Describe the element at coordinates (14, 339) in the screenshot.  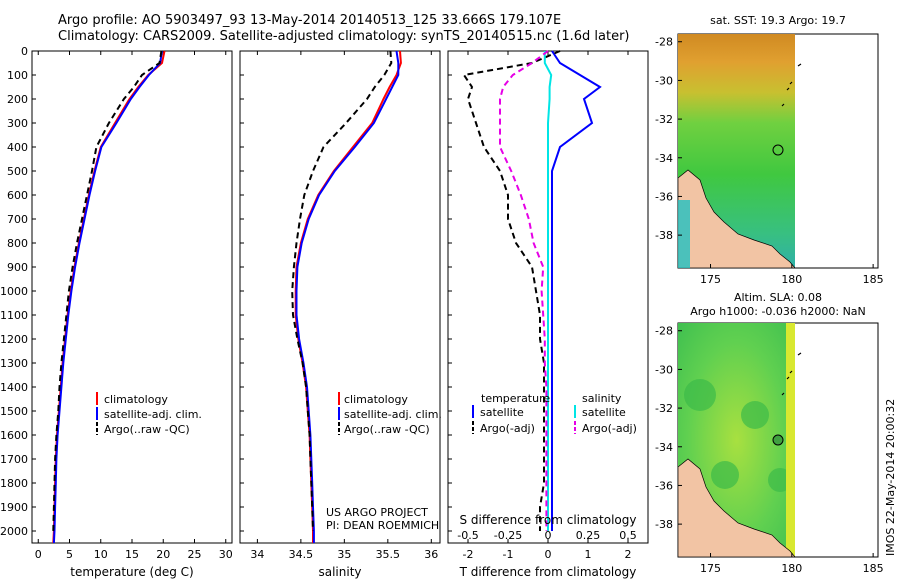
I see `depth-tick-label: 1200` at that location.